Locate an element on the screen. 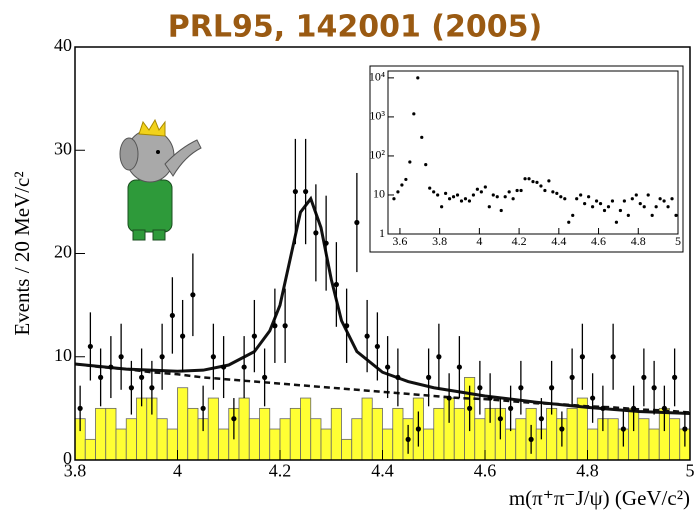 This screenshot has width=697, height=520. x-tick-label: 3.8 is located at coordinates (439, 241).